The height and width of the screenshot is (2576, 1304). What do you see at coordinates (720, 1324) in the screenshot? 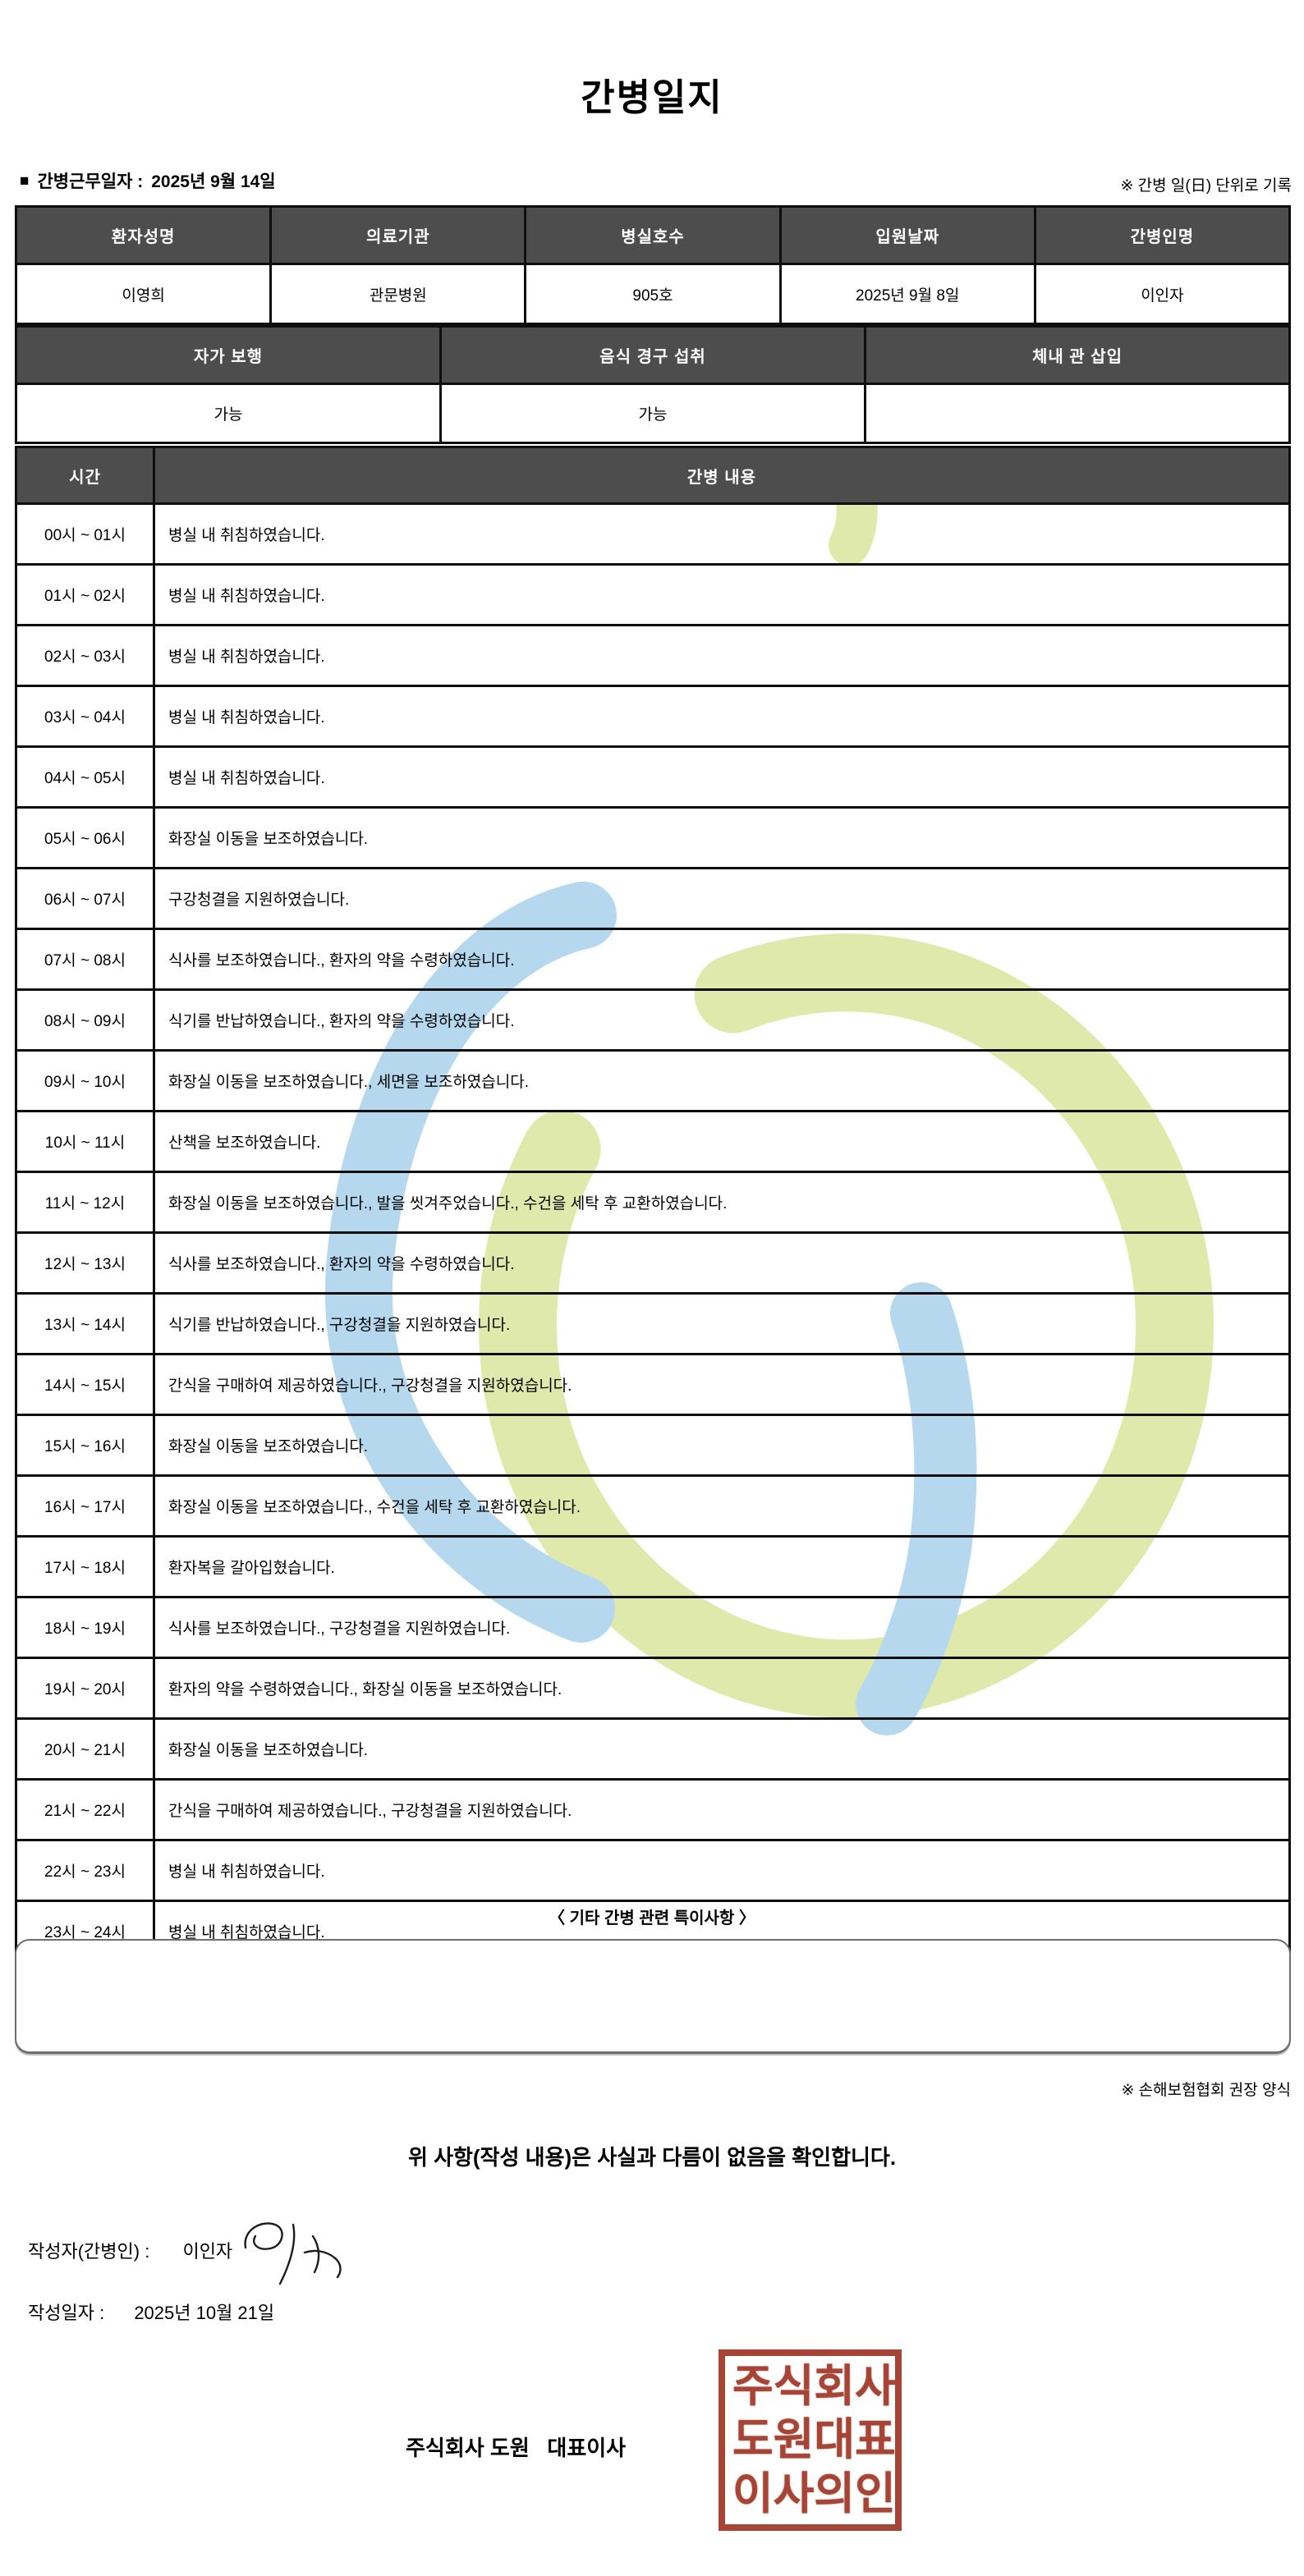
I see `care-content-cell: 식기를 반납하였습니다., 구강청결을 지원하였습니다.` at bounding box center [720, 1324].